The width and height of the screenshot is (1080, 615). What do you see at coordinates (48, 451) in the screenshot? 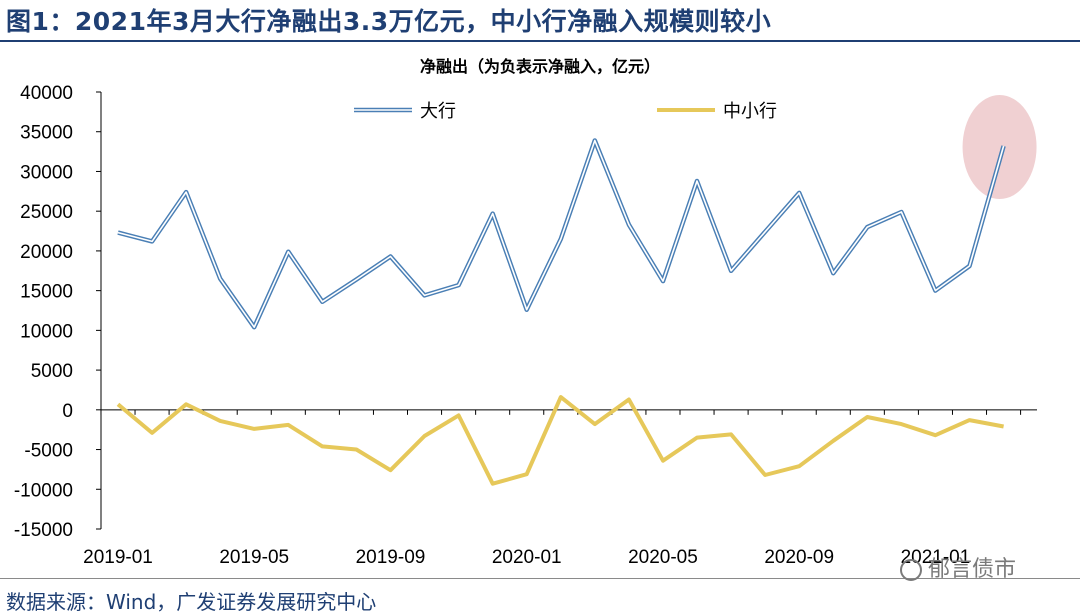
I see `y-tick-label: -5000` at bounding box center [48, 451].